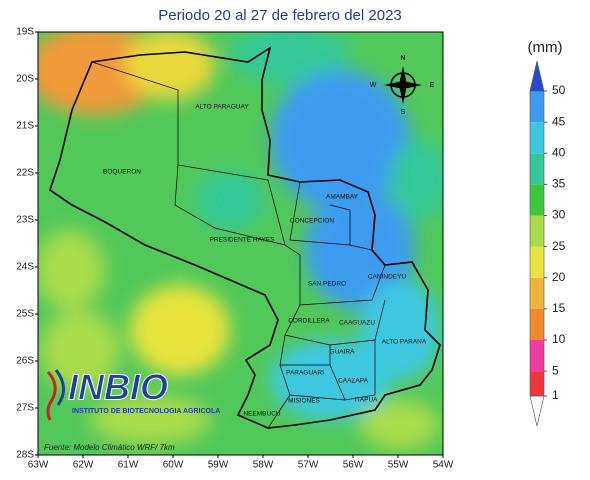 The height and width of the screenshot is (480, 590). Describe the element at coordinates (432, 85) in the screenshot. I see `compass-e: E` at that location.